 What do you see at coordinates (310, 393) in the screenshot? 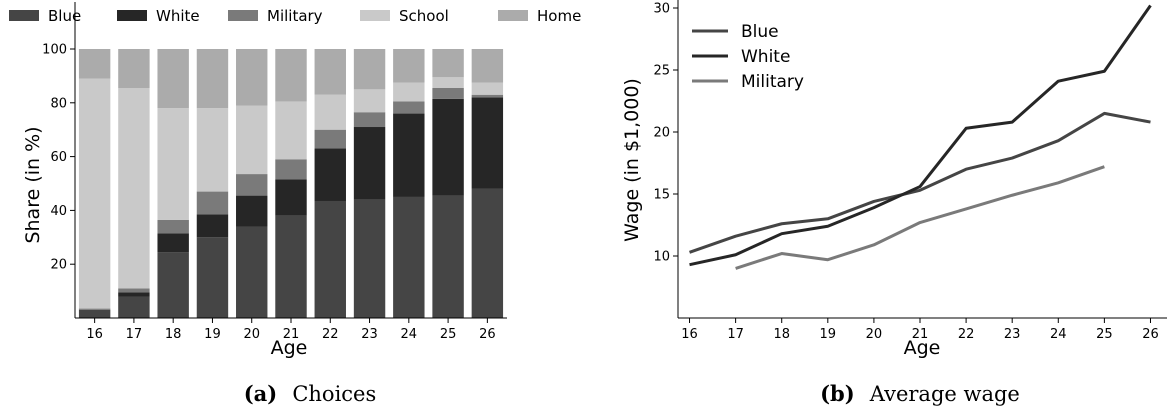
I see `choices-caption: (a) Choices` at bounding box center [310, 393].